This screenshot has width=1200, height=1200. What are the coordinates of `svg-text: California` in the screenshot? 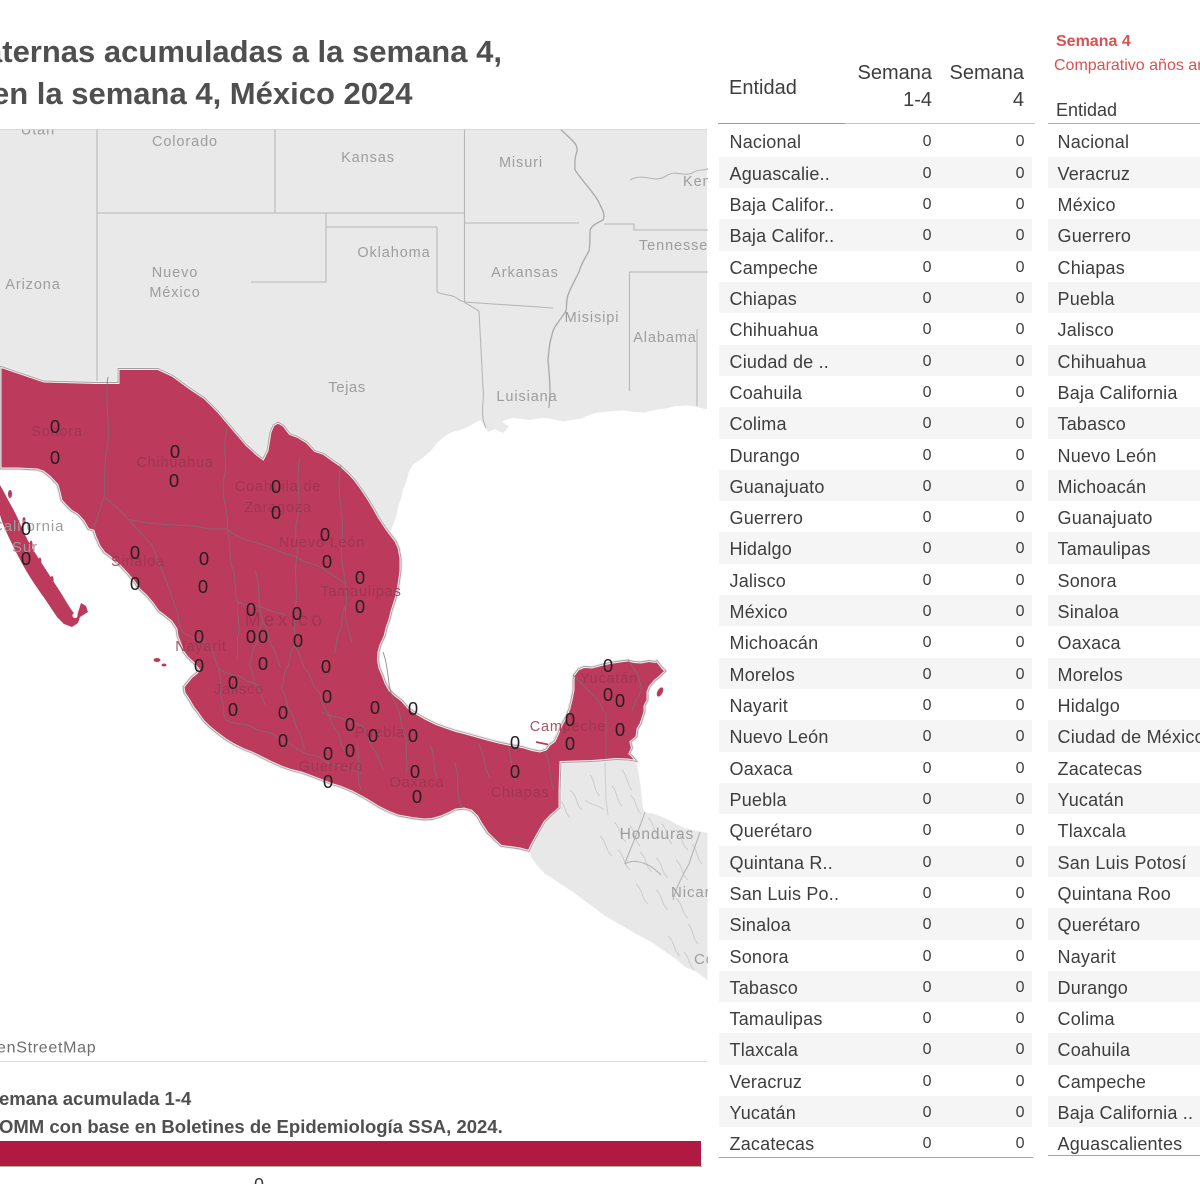 It's located at (32, 526).